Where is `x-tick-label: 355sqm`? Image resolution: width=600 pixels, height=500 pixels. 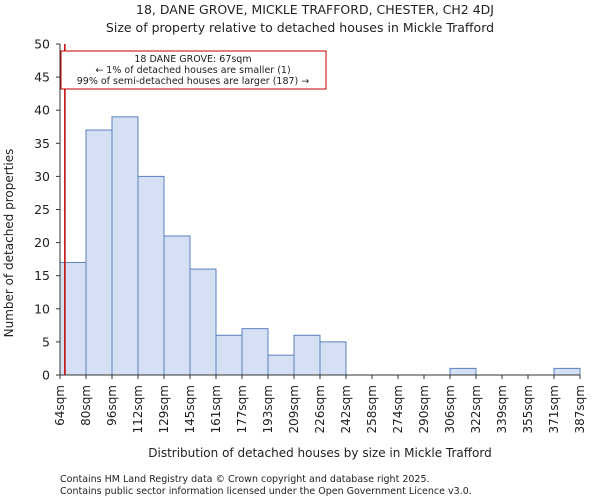 x-tick-label: 355sqm is located at coordinates (528, 409).